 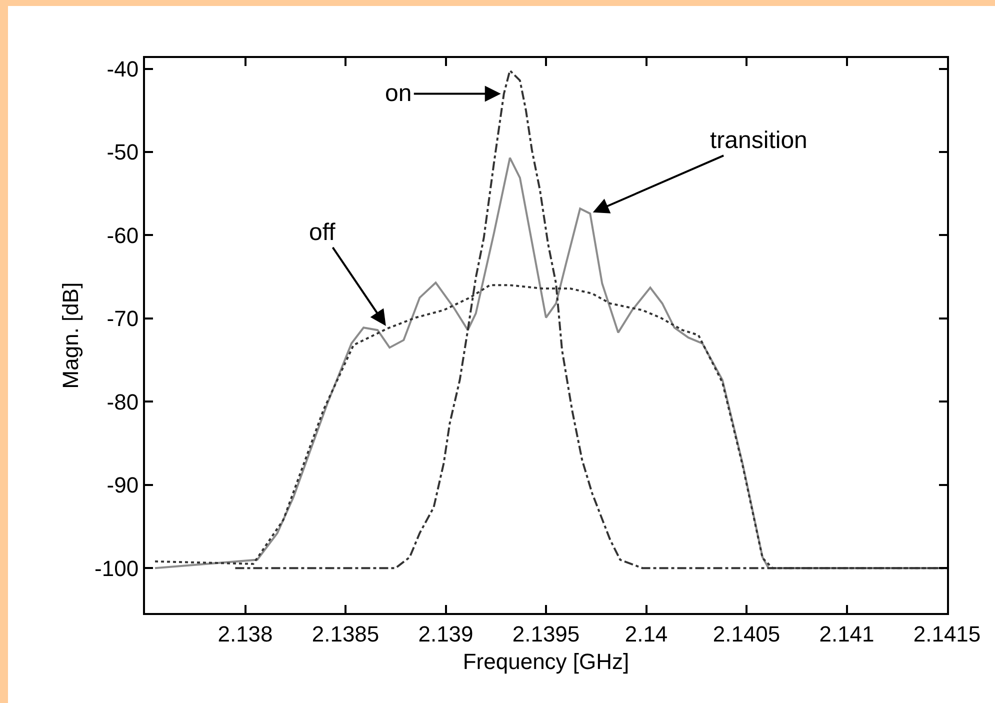 What do you see at coordinates (322, 232) in the screenshot?
I see `annotation: off` at bounding box center [322, 232].